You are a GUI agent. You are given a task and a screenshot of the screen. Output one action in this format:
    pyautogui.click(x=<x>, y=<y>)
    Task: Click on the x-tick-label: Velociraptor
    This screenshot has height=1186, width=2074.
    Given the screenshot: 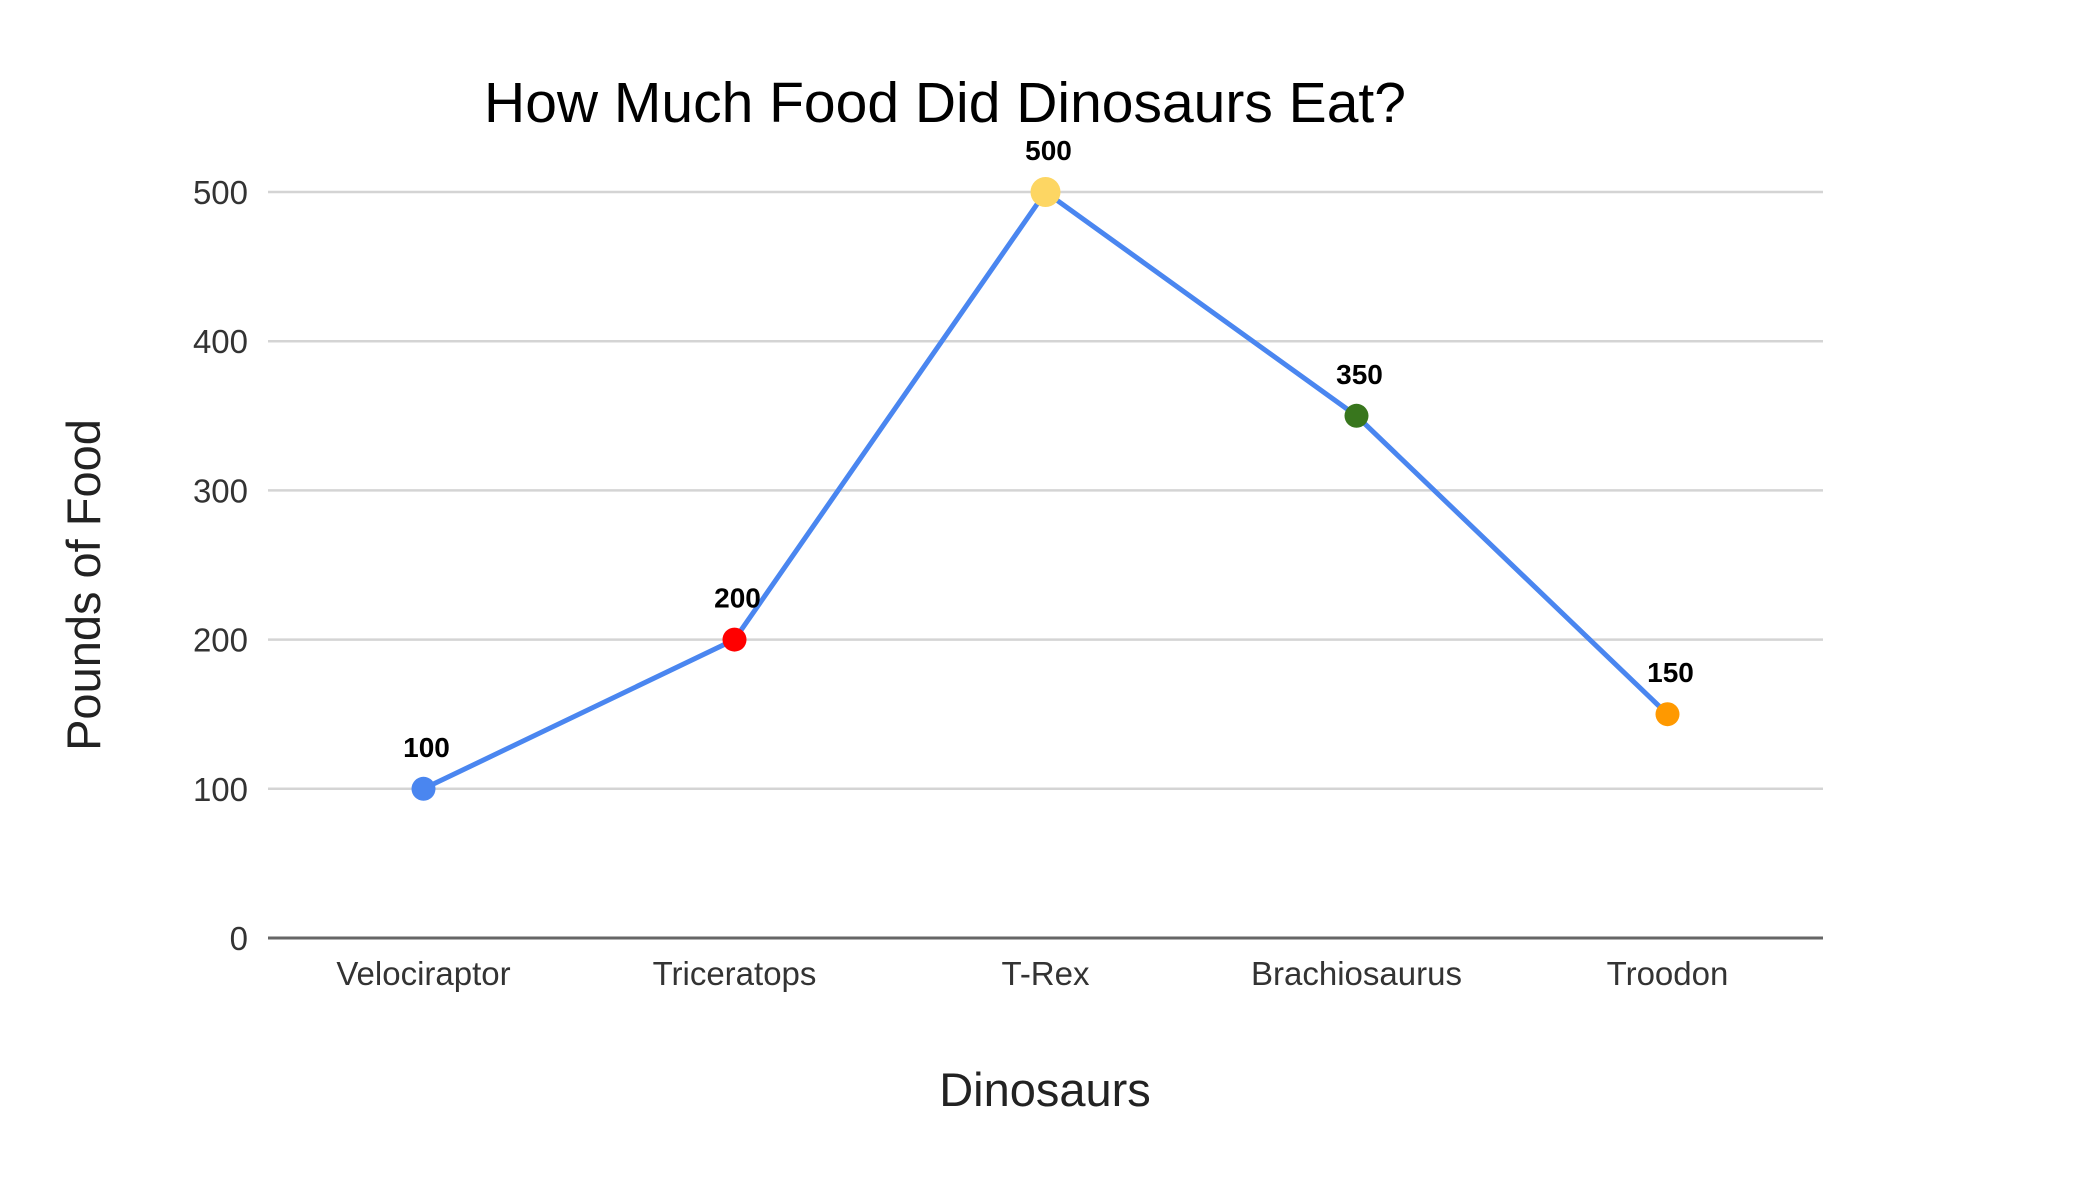 What is the action you would take?
    pyautogui.click(x=423, y=973)
    